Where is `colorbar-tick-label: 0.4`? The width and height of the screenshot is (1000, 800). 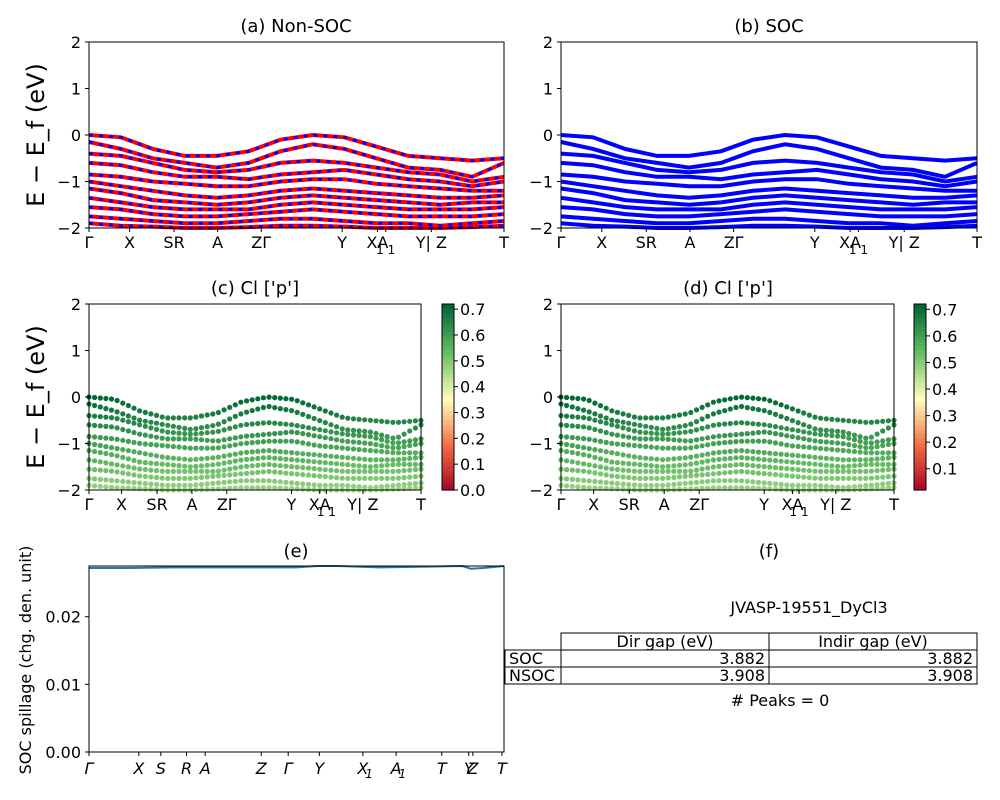
colorbar-tick-label: 0.4 is located at coordinates (944, 389).